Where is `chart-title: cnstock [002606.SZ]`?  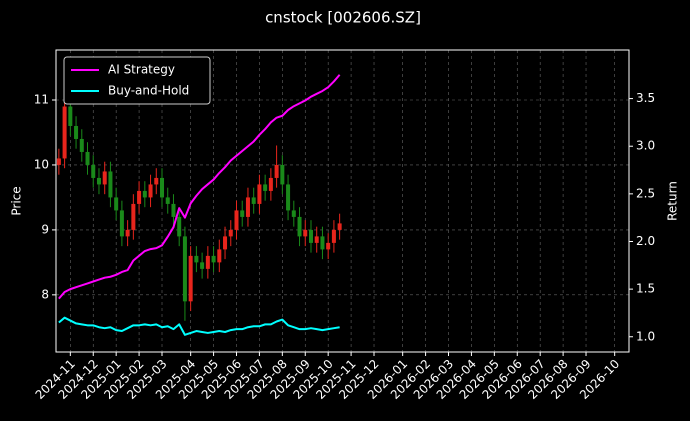 chart-title: cnstock [002606.SZ] is located at coordinates (343, 18).